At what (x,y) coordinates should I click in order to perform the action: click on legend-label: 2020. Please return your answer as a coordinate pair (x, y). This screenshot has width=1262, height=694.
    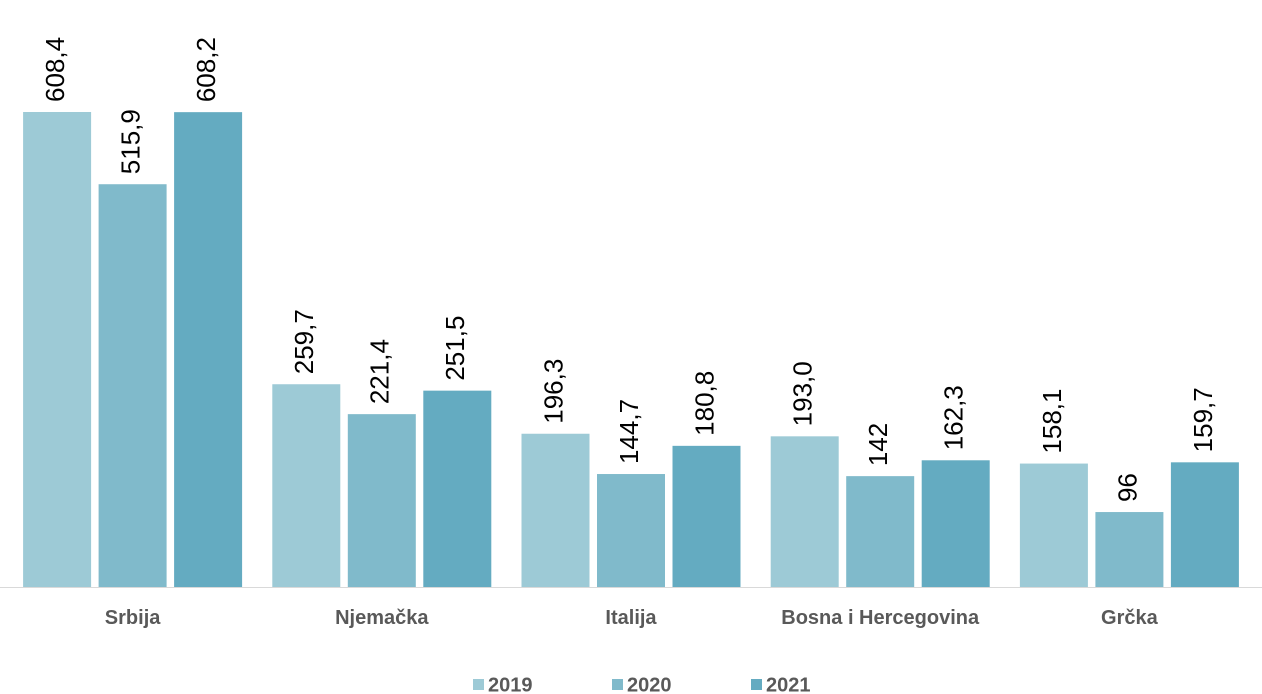
    Looking at the image, I should click on (649, 684).